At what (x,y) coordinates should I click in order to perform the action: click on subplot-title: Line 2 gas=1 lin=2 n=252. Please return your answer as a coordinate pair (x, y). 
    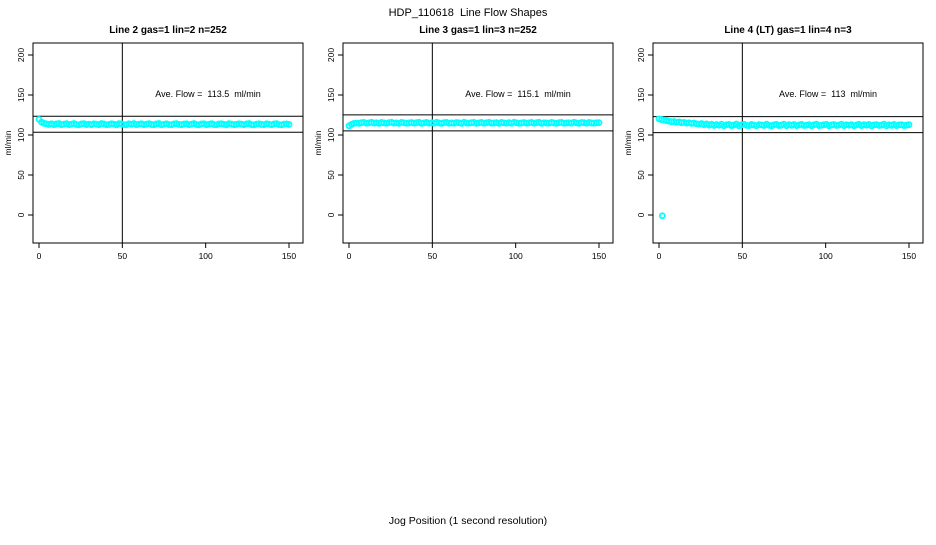
    Looking at the image, I should click on (168, 30).